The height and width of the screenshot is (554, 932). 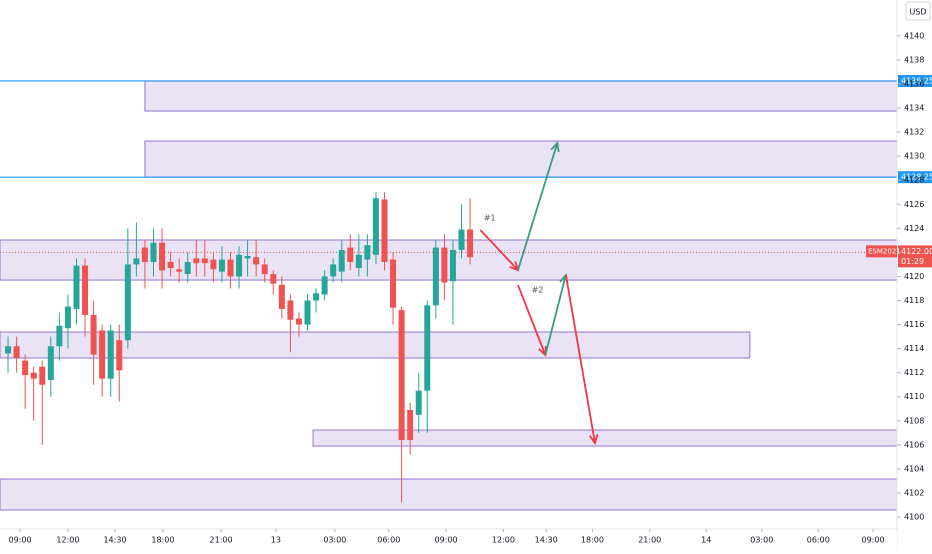 I want to click on x-tick-label: 06:00, so click(x=818, y=540).